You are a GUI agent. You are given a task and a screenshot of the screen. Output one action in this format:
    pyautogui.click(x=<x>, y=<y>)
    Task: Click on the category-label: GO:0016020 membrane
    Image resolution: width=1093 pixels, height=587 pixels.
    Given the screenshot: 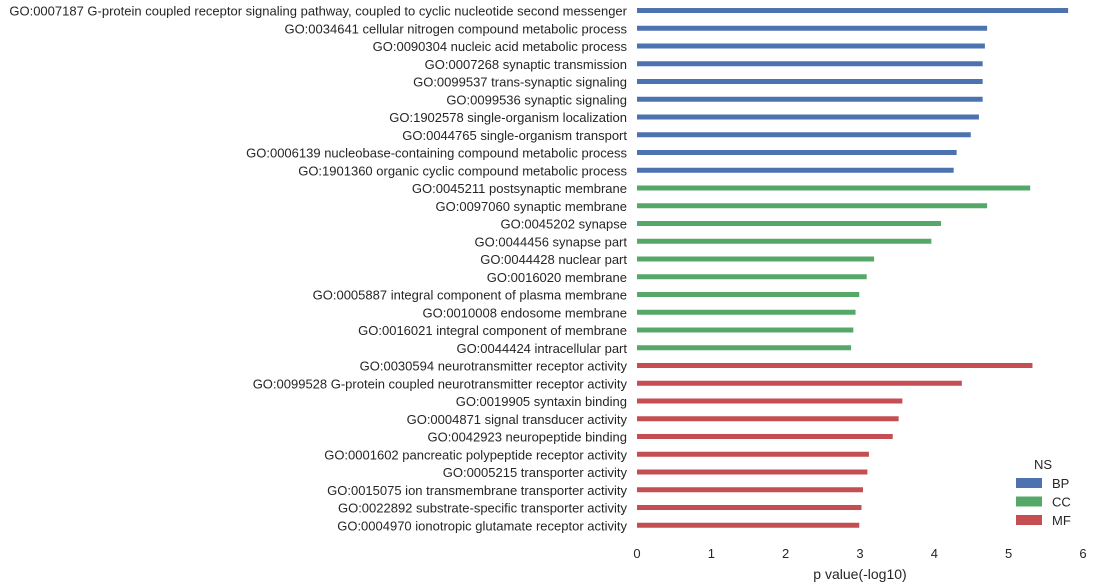 What is the action you would take?
    pyautogui.click(x=557, y=277)
    